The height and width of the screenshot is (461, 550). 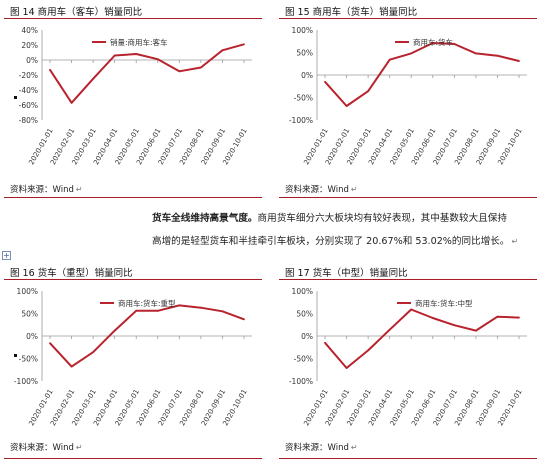 What do you see at coordinates (346, 273) in the screenshot?
I see `figure-title: 图 17 货车（中型）销量同比` at bounding box center [346, 273].